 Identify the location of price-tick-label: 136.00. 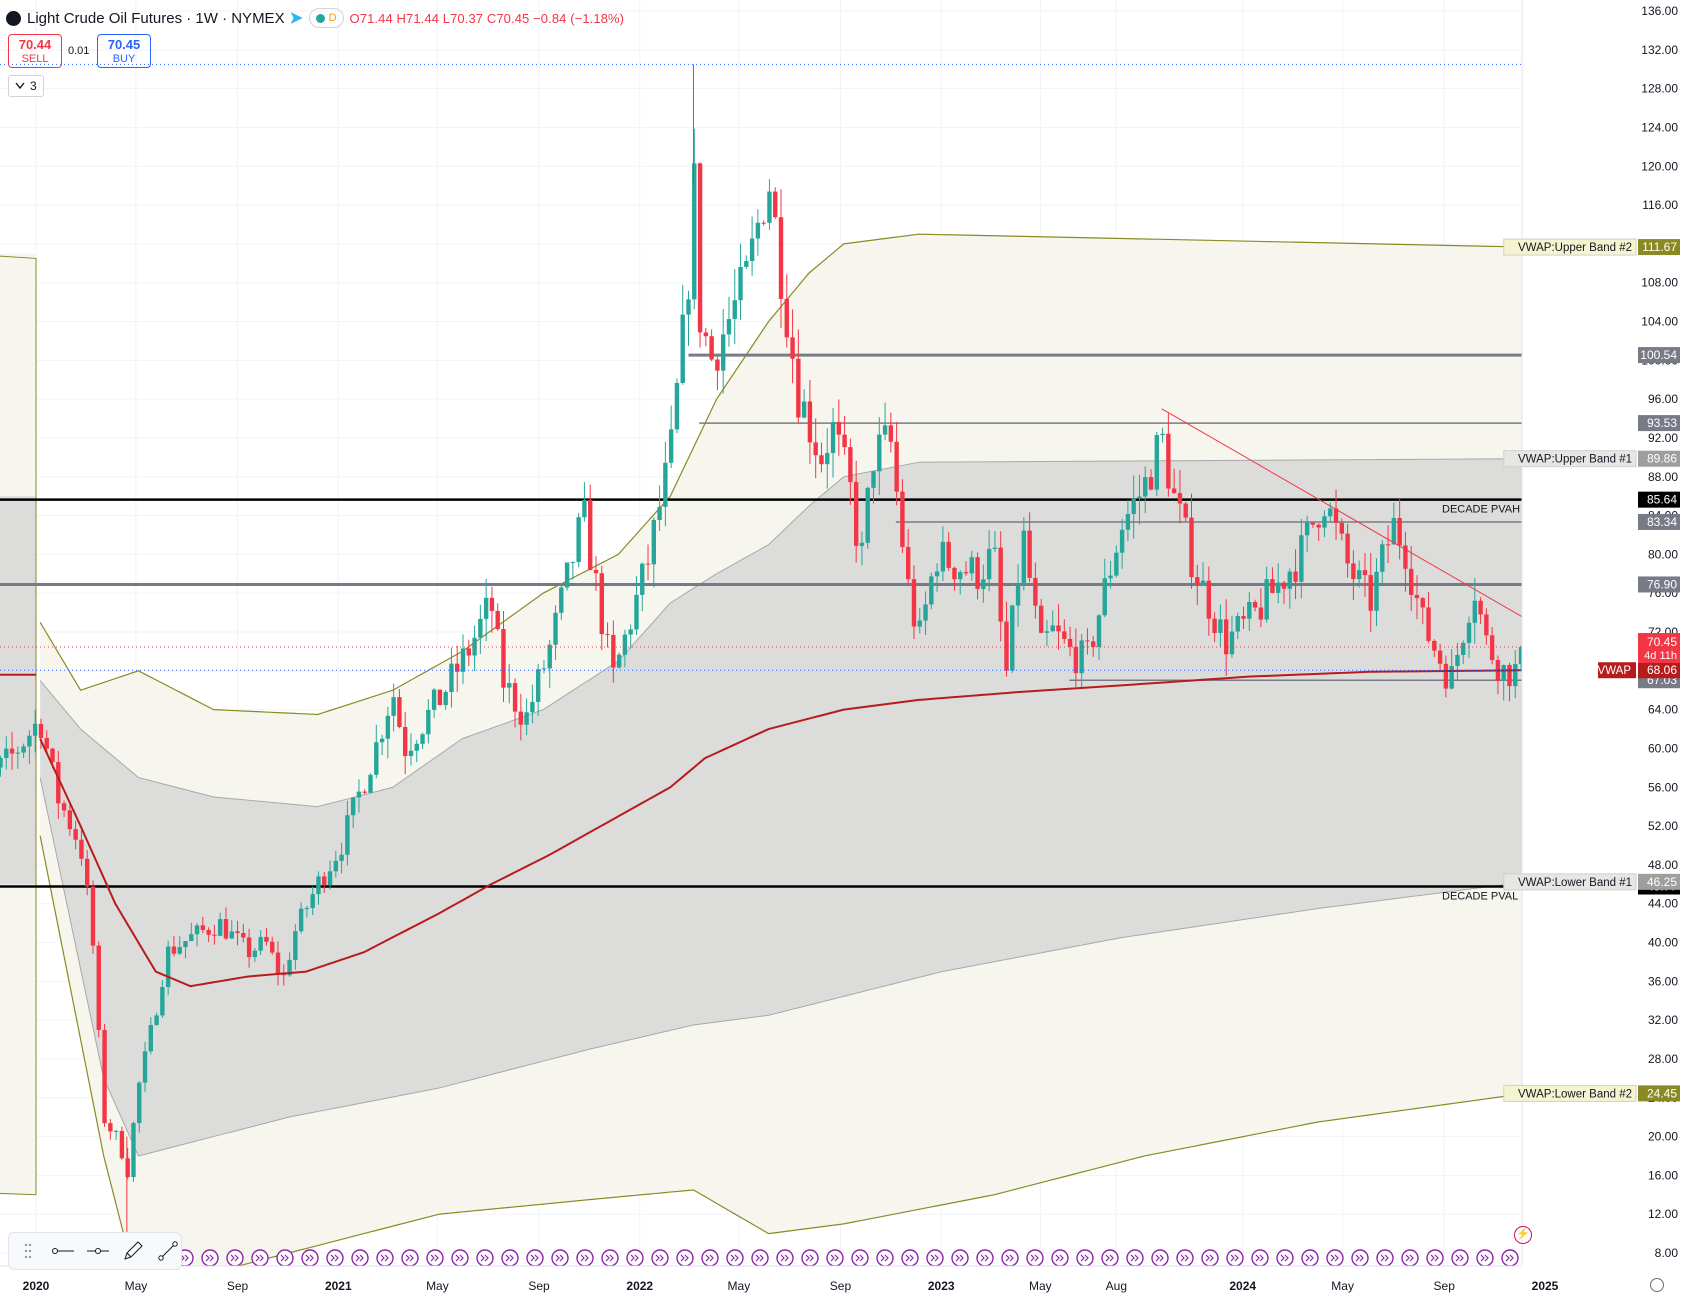
(1659, 11).